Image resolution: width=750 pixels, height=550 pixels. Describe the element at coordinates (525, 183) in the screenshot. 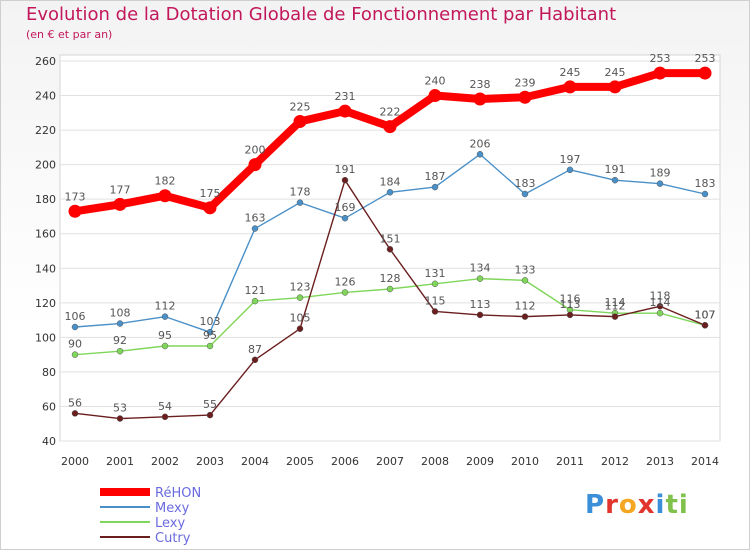

I see `data-label: 183` at that location.